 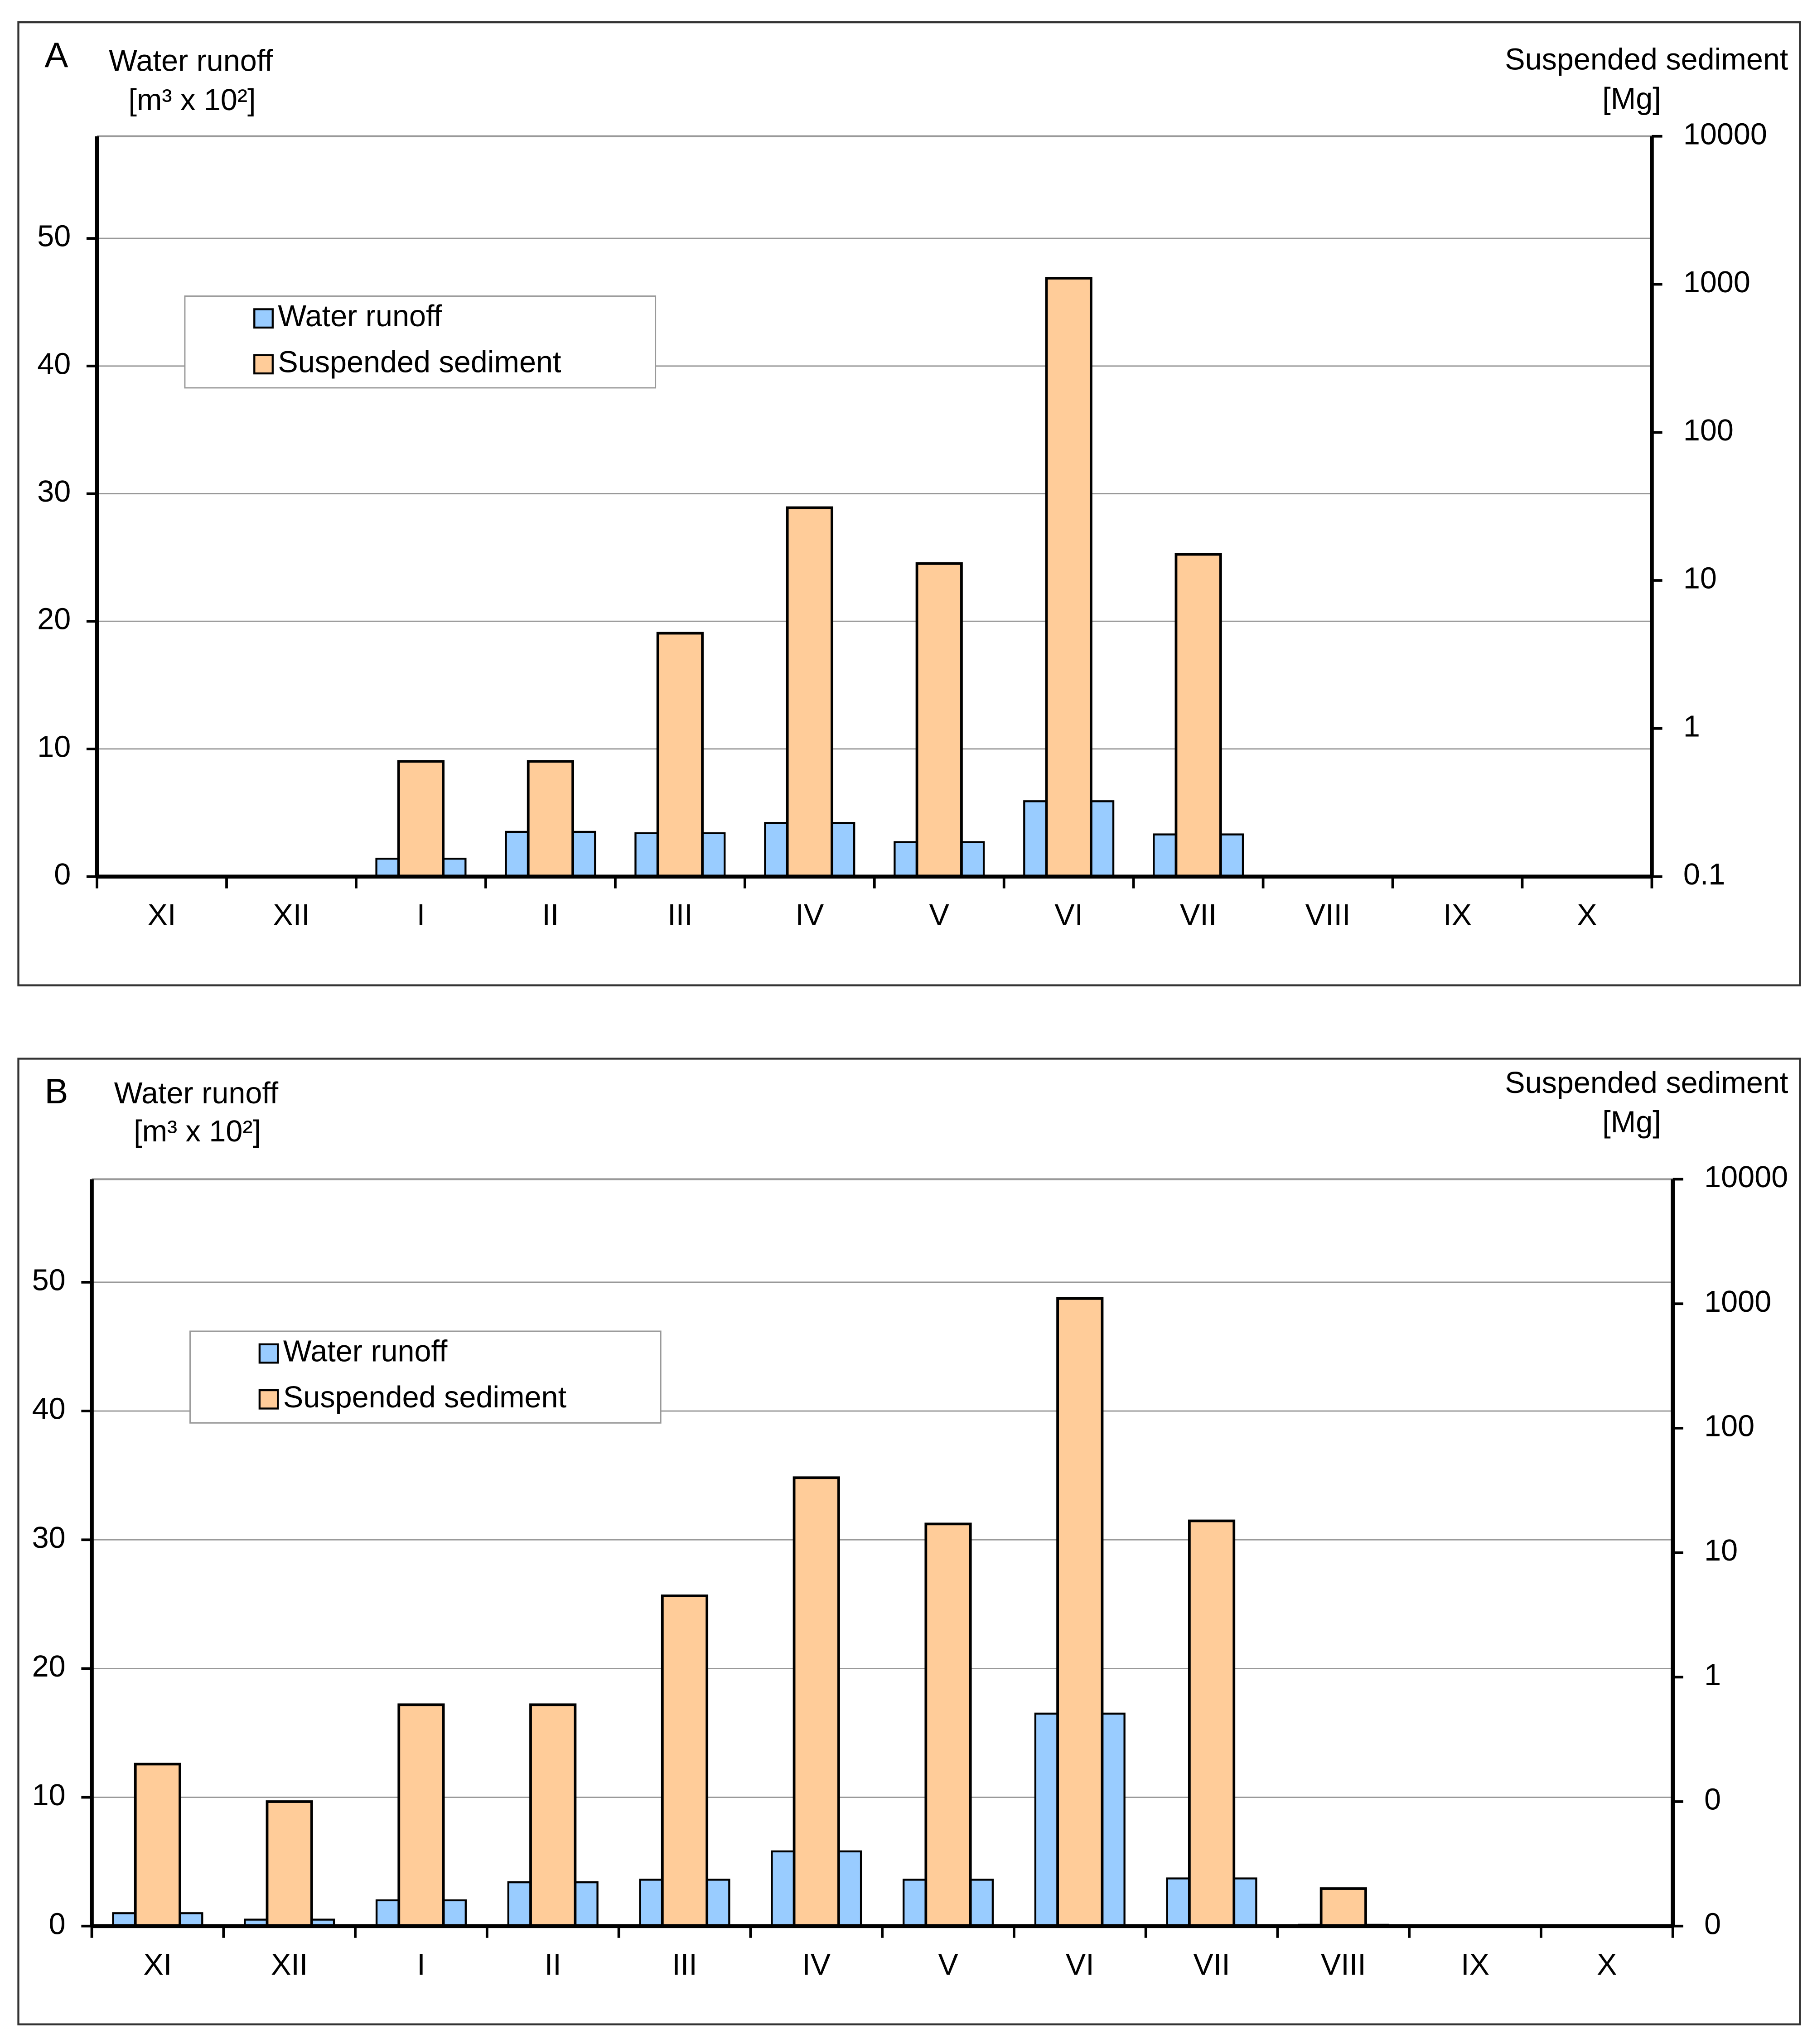 I want to click on panel-label: A, so click(x=56, y=55).